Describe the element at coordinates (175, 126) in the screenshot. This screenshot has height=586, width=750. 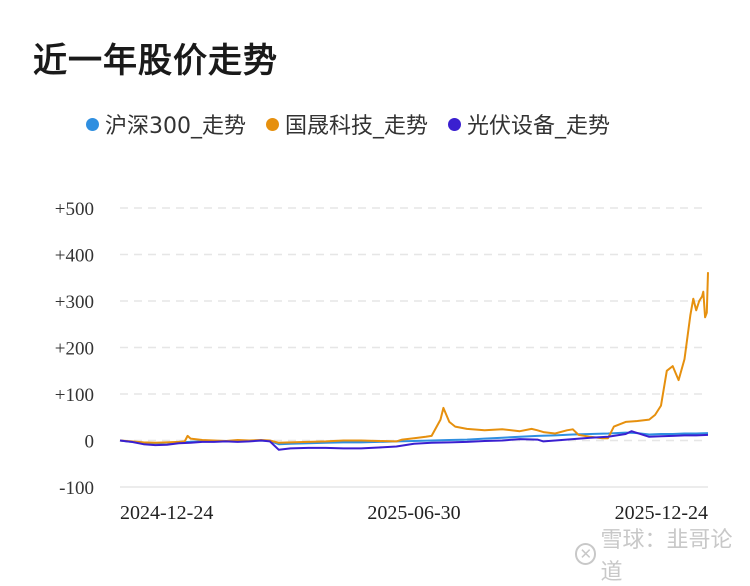
I see `legend-label: 沪深300_走势` at that location.